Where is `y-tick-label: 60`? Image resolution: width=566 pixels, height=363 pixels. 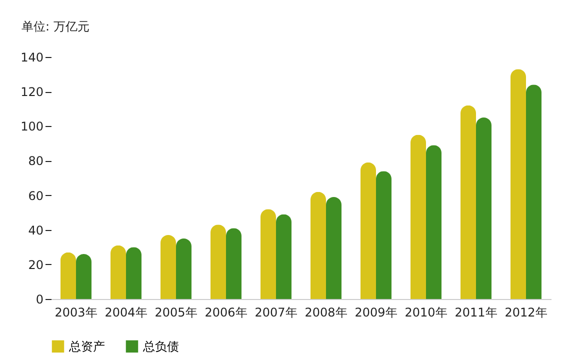
y-tick-label: 60 is located at coordinates (36, 195).